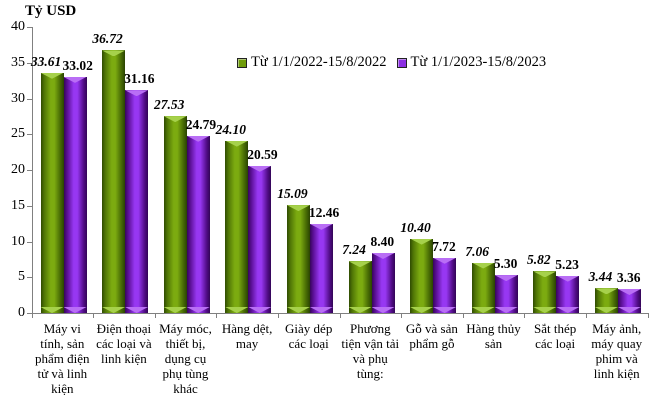  Describe the element at coordinates (538, 260) in the screenshot. I see `value-label: 5.82` at that location.